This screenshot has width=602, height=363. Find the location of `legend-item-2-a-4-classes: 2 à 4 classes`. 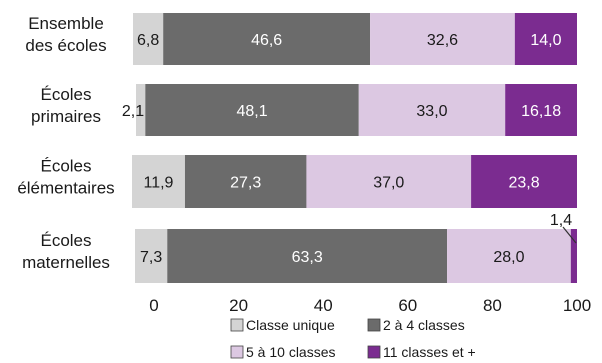

legend-item-2-a-4-classes: 2 à 4 classes is located at coordinates (416, 325).